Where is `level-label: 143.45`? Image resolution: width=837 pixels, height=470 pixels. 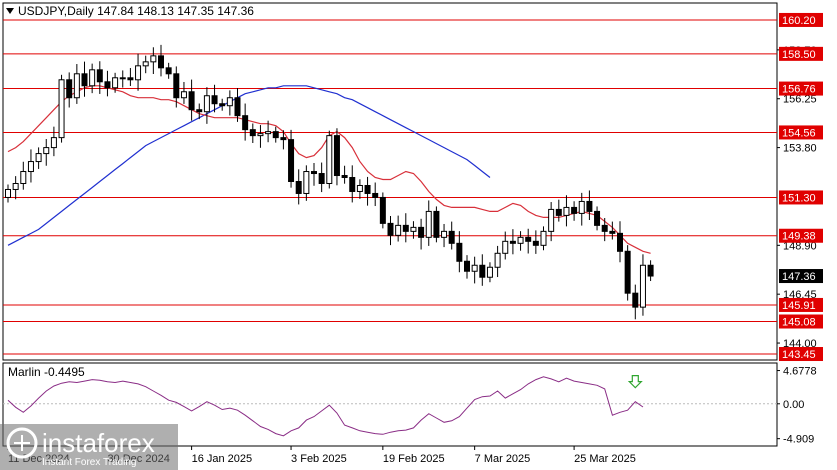
level-label: 143.45 is located at coordinates (799, 355).